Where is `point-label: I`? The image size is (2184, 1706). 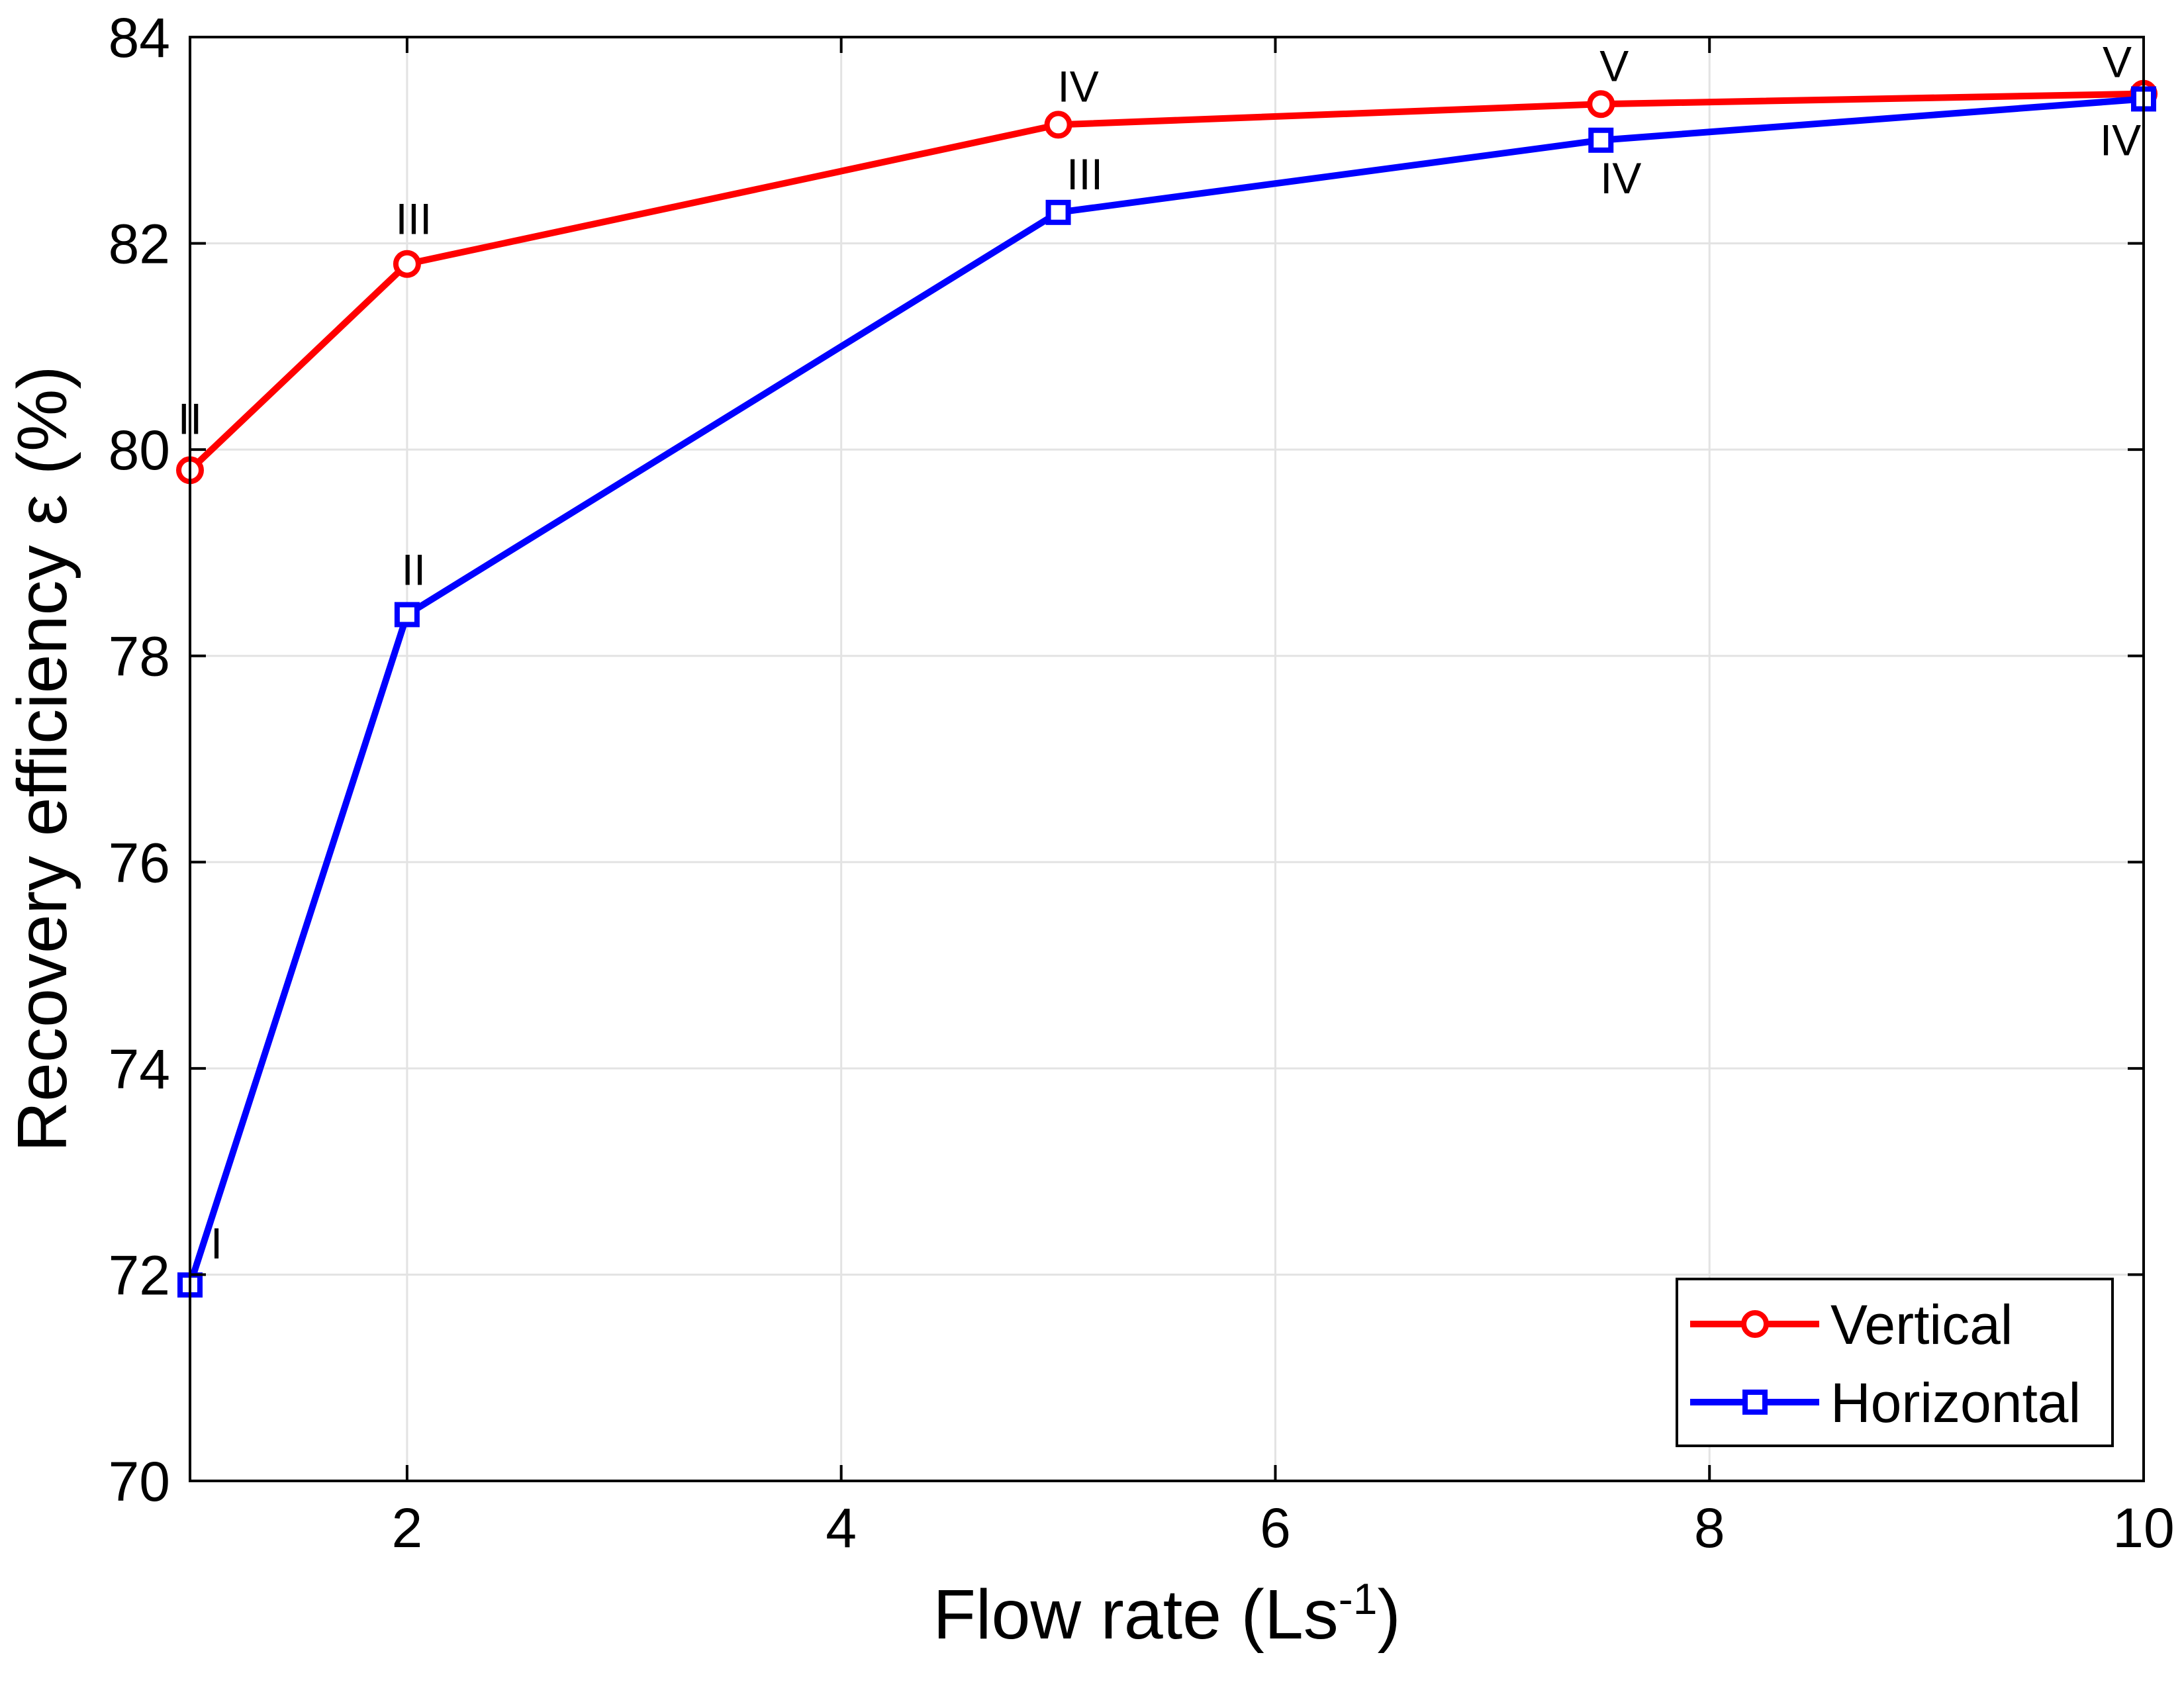 point-label: I is located at coordinates (216, 1243).